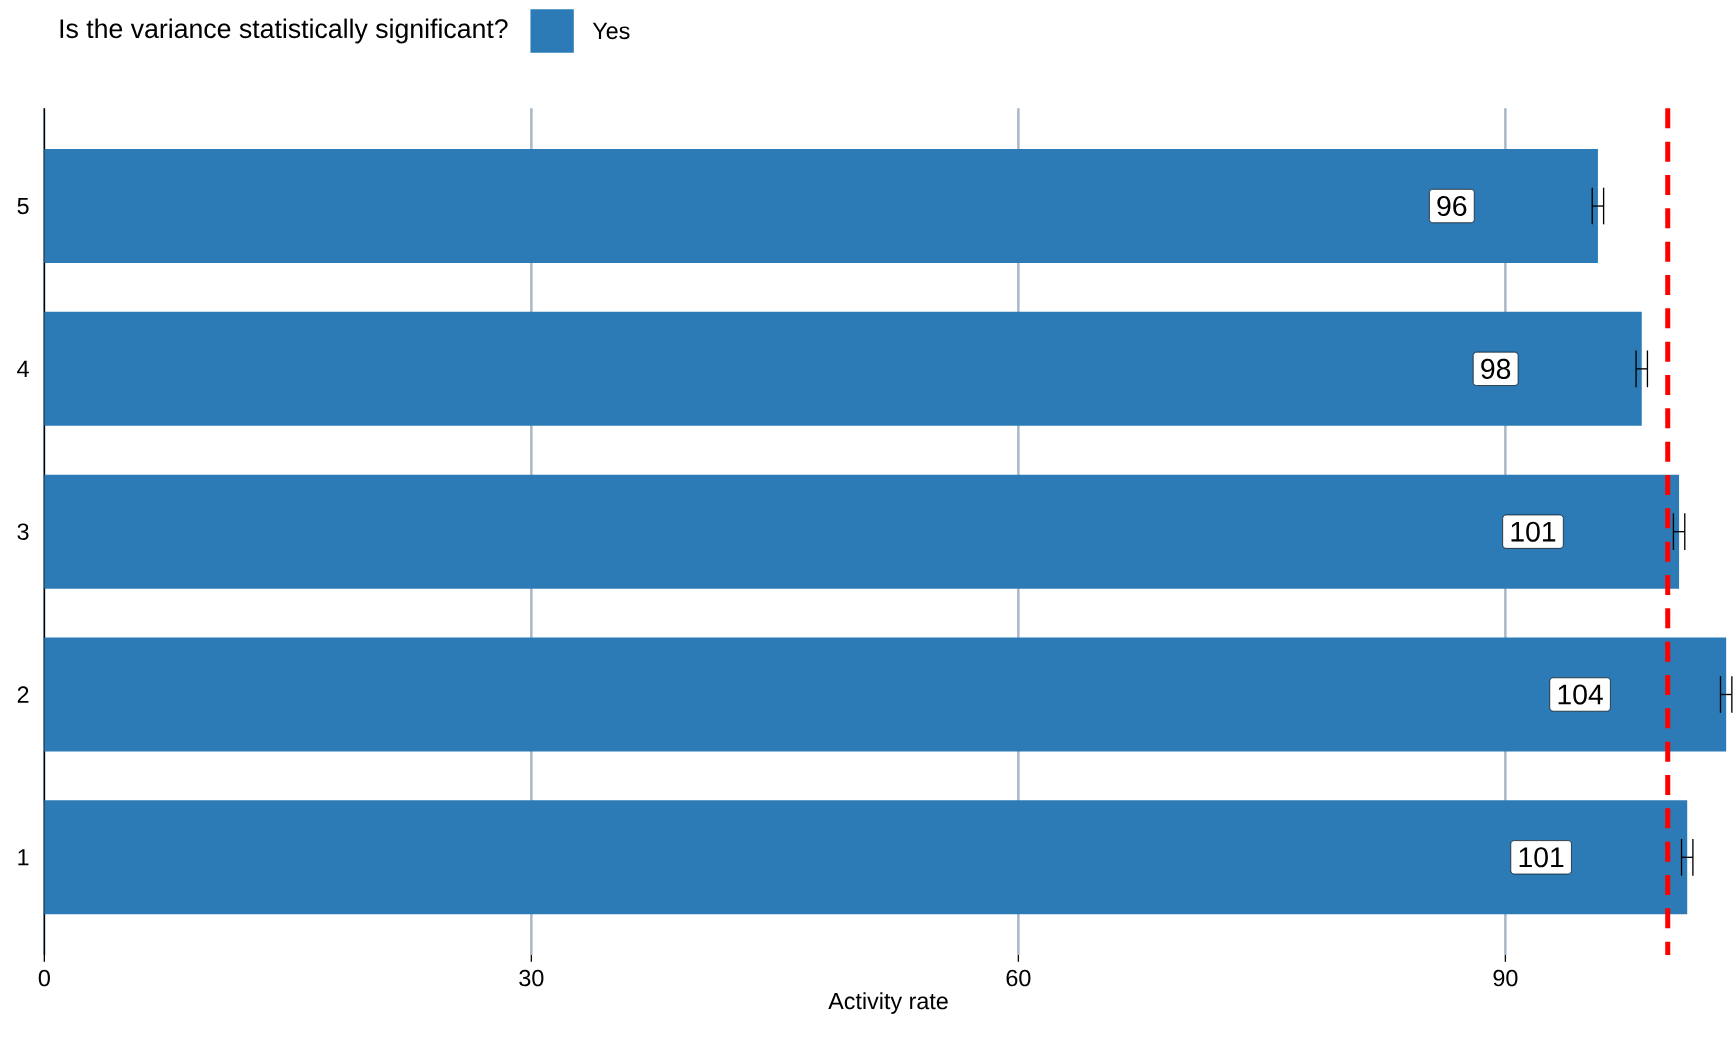  I want to click on y-tick-label: 4, so click(23, 368).